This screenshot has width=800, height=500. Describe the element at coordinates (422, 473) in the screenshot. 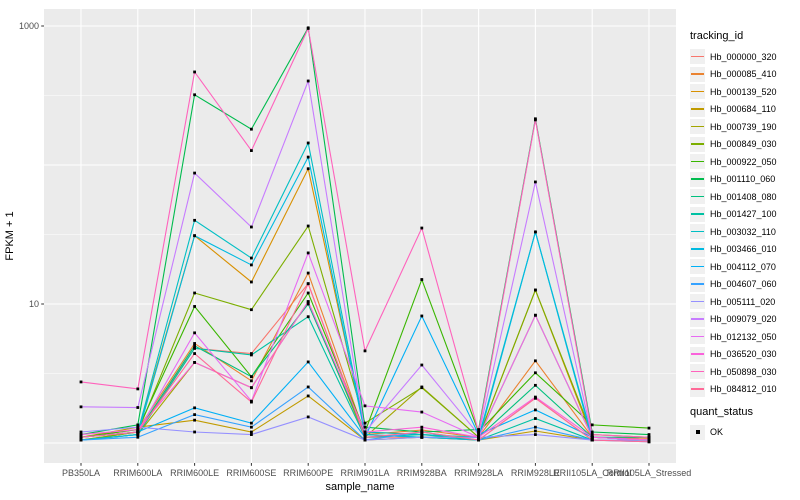

I see `x-tick-label: RRIM928BA` at that location.